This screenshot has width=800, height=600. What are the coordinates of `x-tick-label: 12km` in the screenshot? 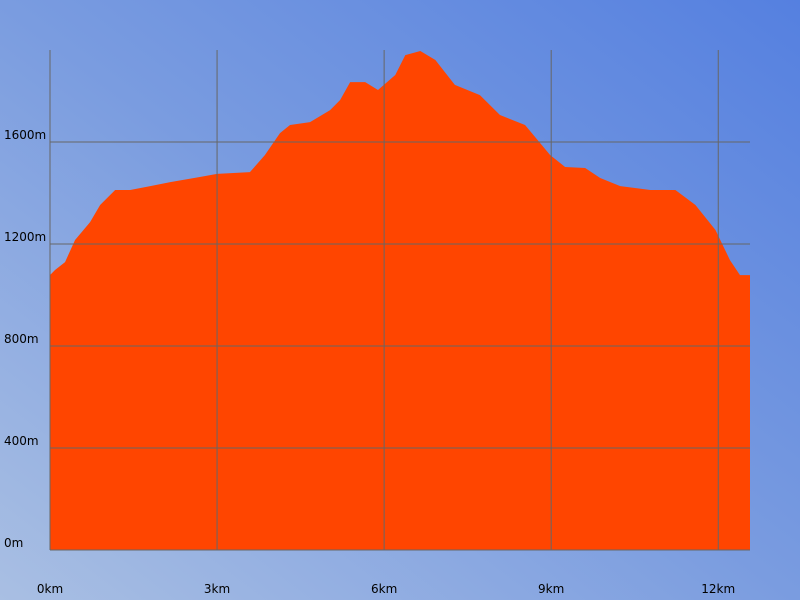 It's located at (718, 589).